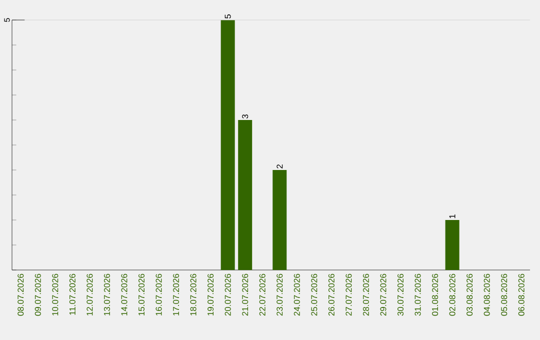  I want to click on x-tick-label: 17.07.2026, so click(176, 295).